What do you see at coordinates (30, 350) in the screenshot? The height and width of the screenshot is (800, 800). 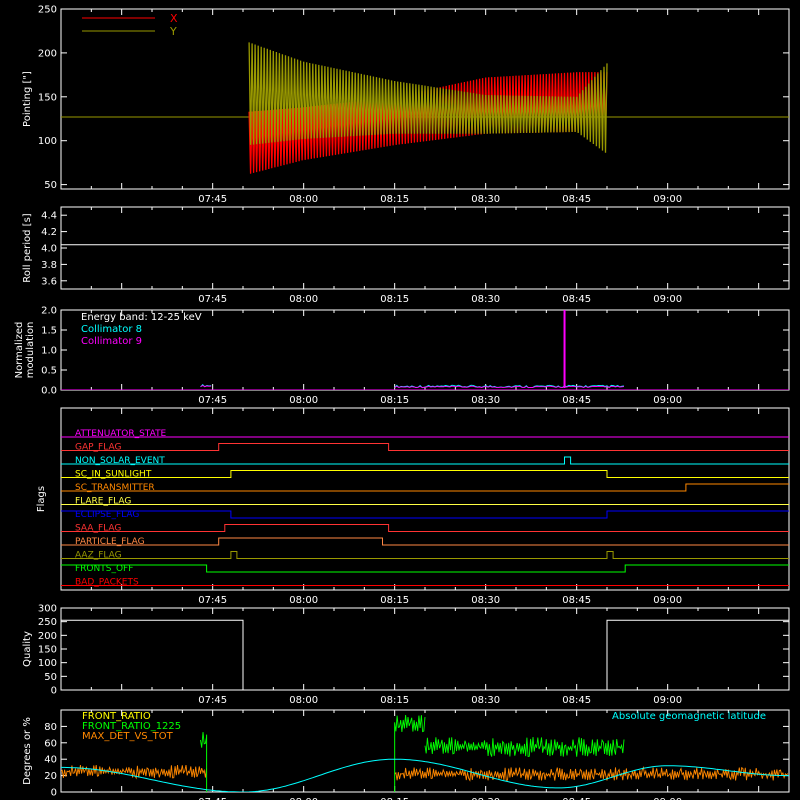 I see `modulation-ylabel-line2: modulation` at bounding box center [30, 350].